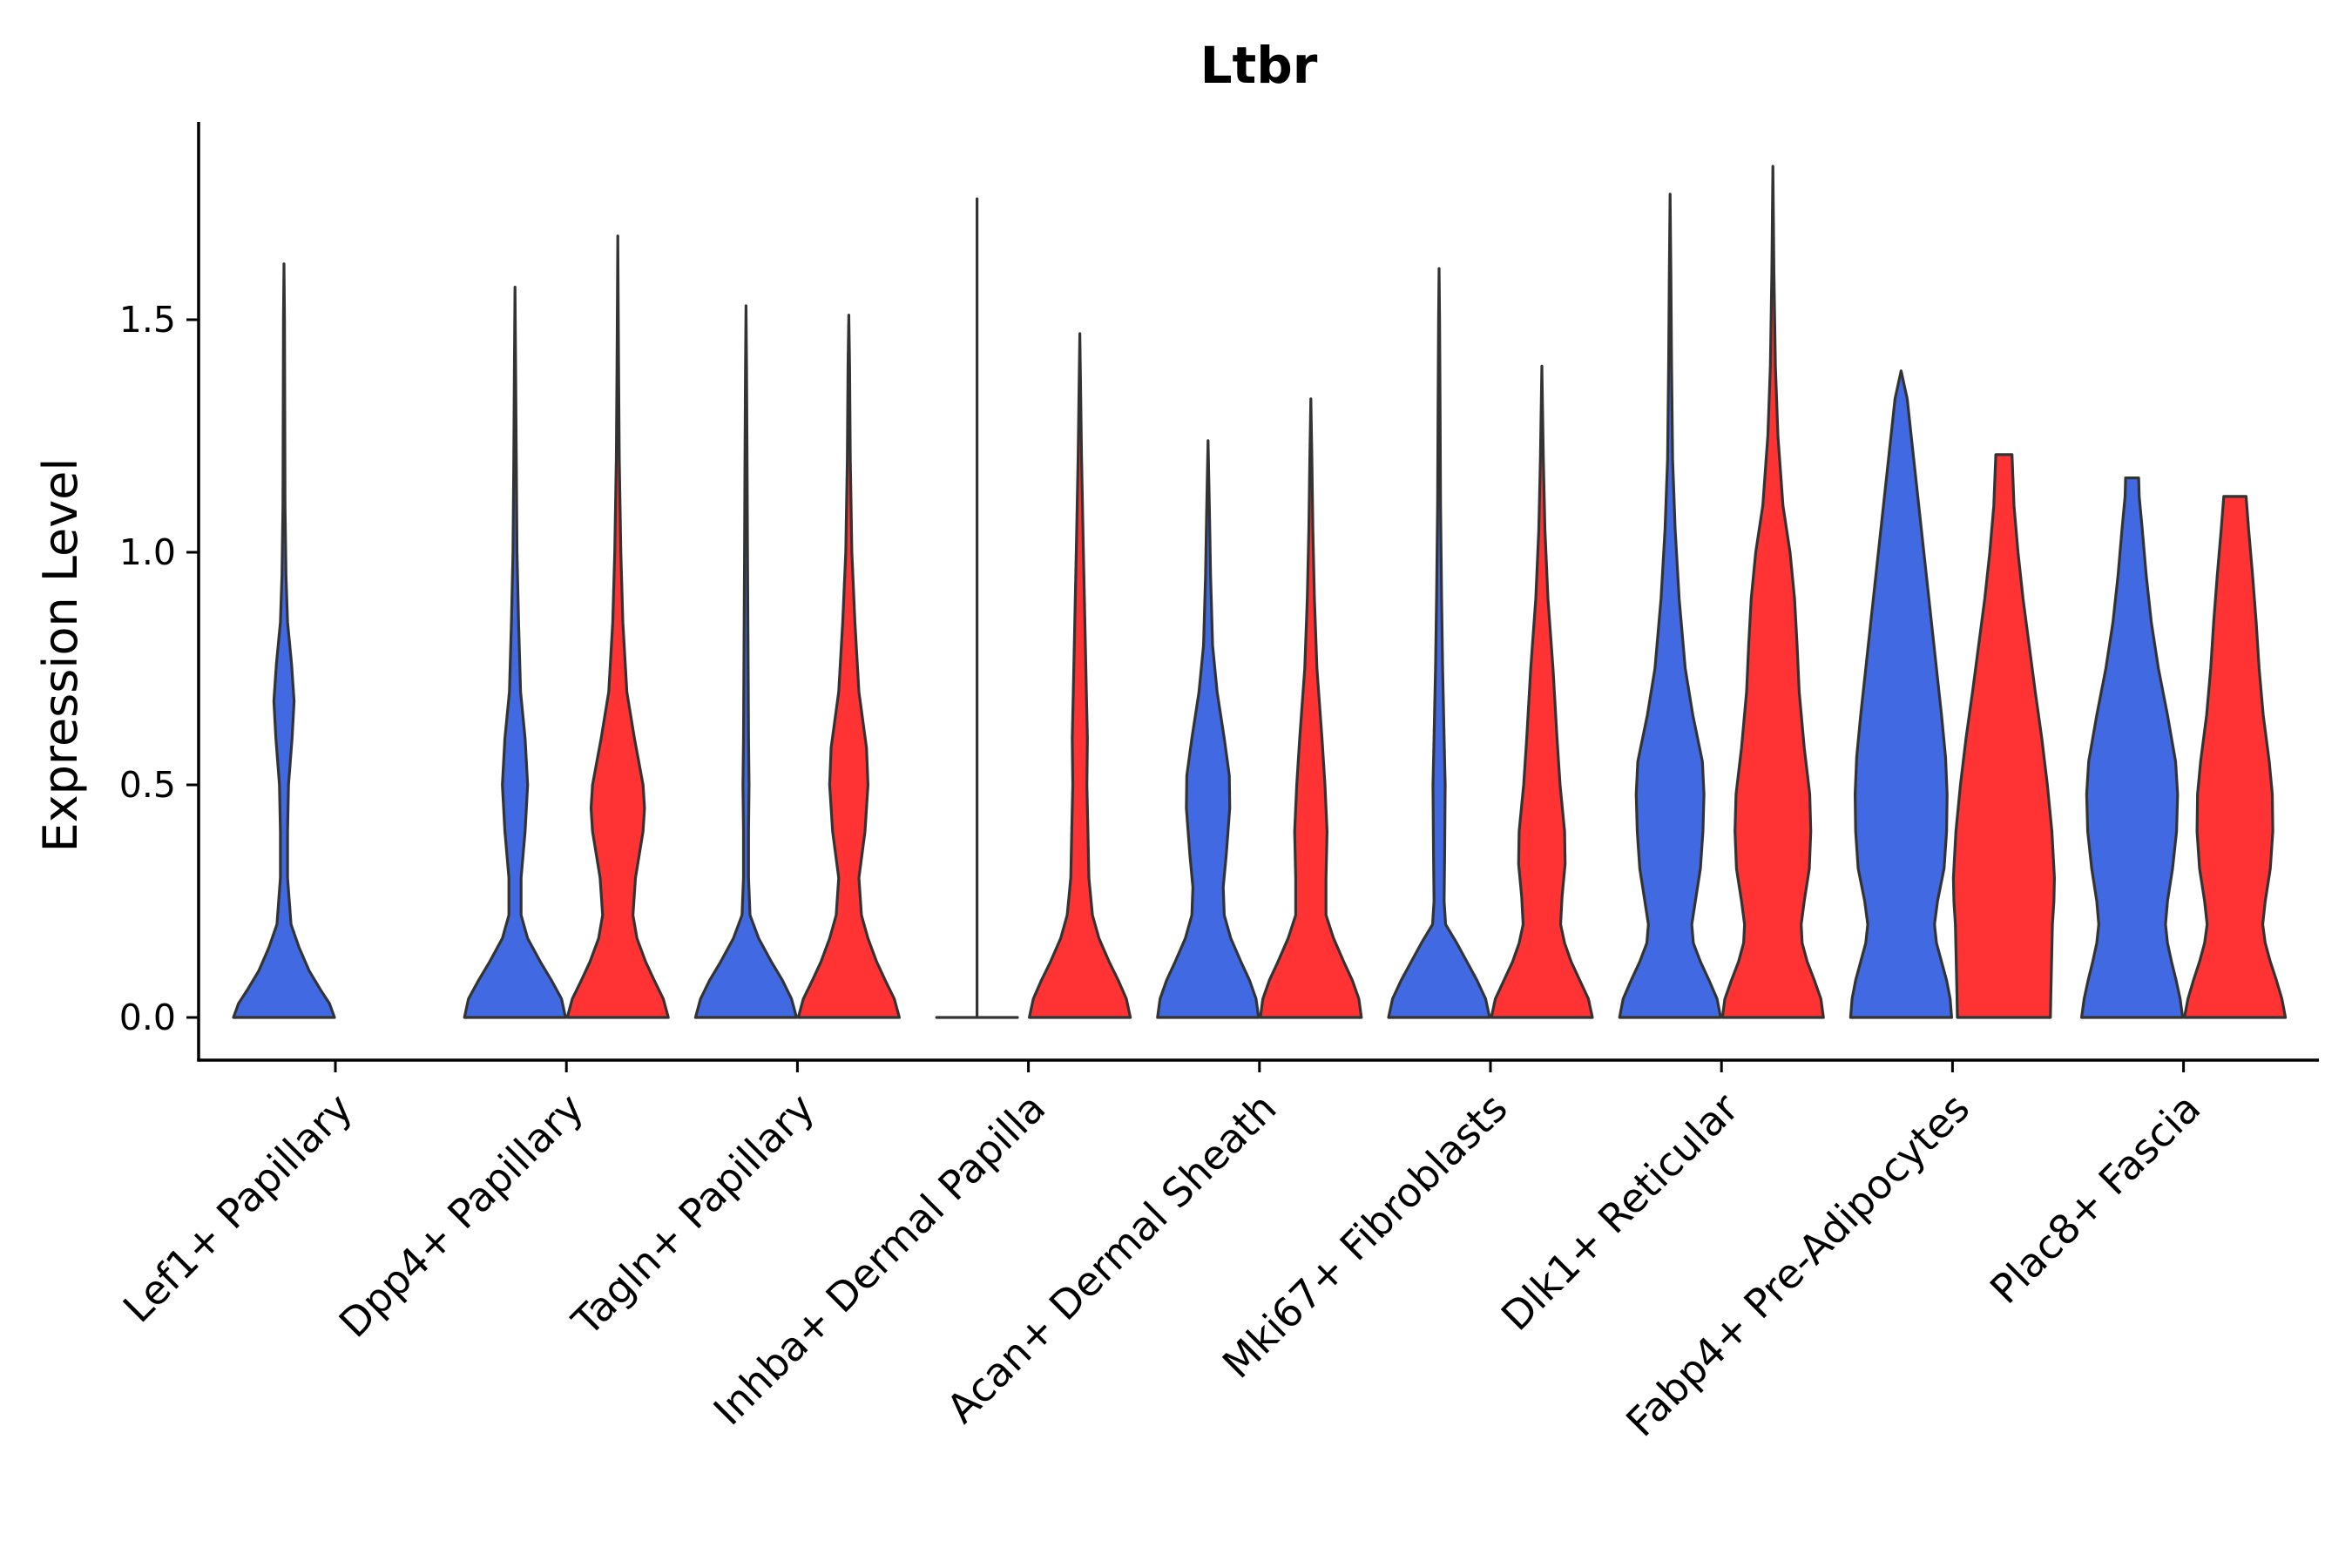 This screenshot has height=1568, width=2352. Describe the element at coordinates (461, 1216) in the screenshot. I see `x-tick-label: Dpp4+ Papillary` at that location.